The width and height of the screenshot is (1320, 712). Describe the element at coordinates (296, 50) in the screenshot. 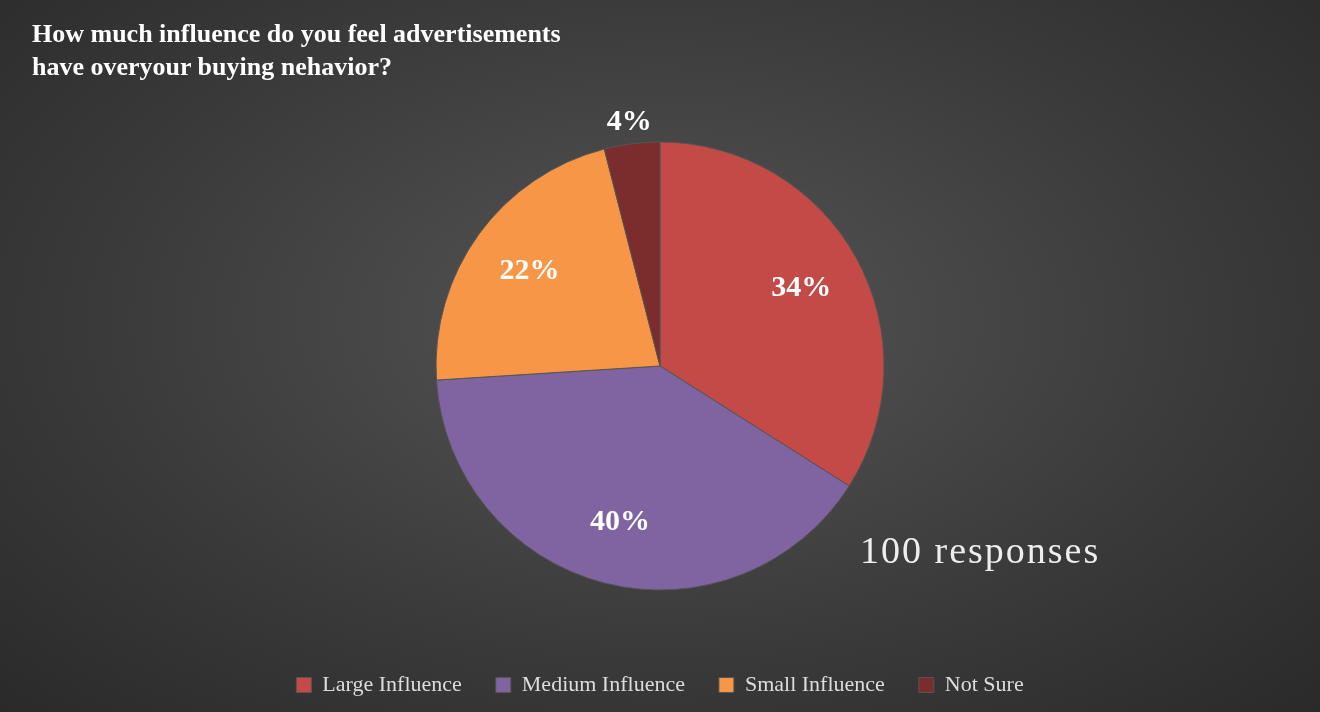

I see `chart-title: How much influence do you feel advertisements have overyour buying nehavior?` at that location.